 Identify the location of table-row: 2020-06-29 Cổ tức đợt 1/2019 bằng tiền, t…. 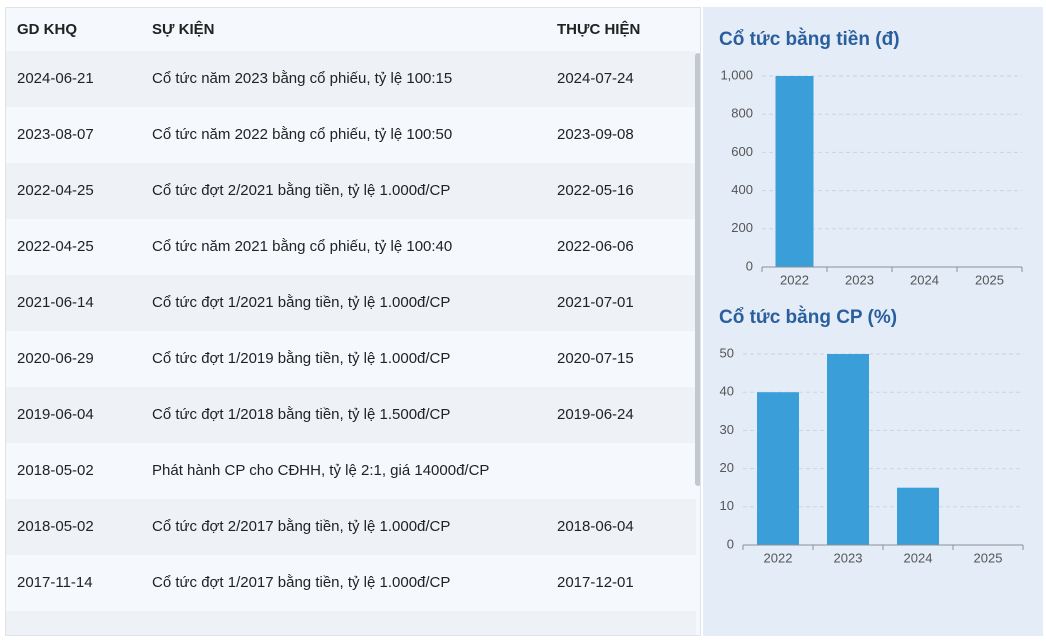
(351, 359).